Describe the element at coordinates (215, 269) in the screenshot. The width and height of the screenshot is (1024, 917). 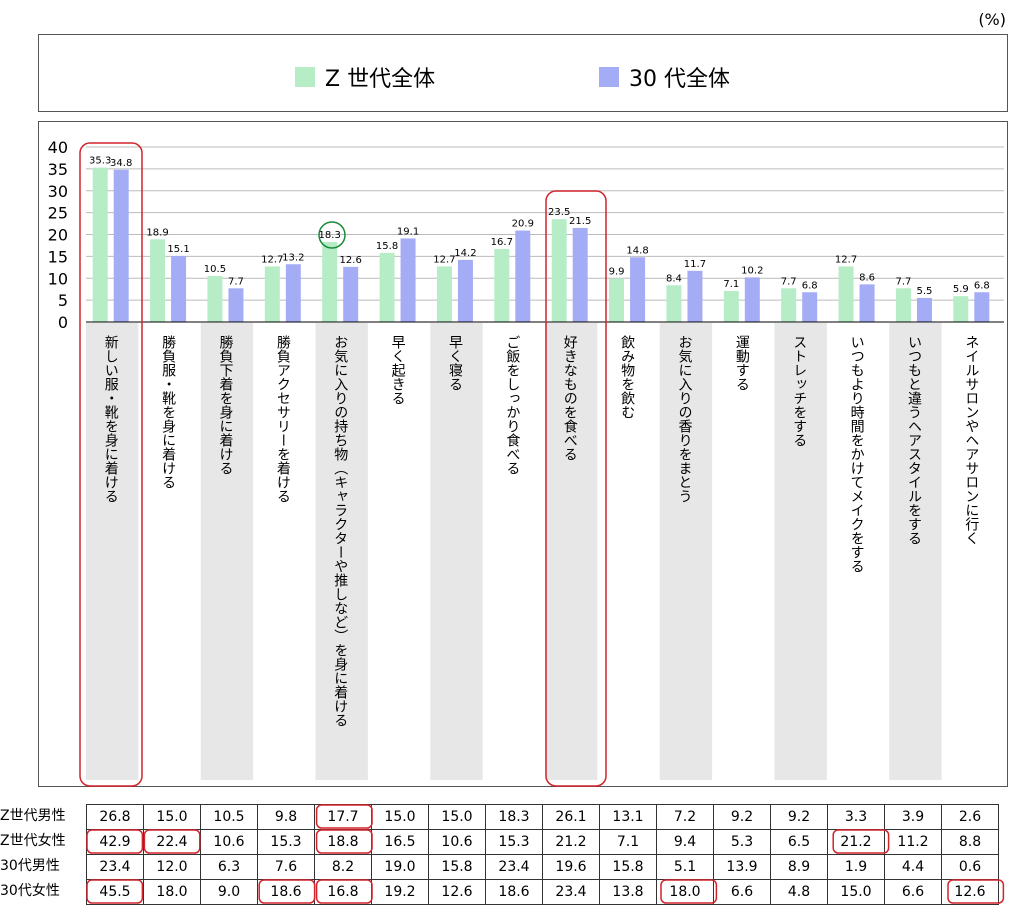
I see `bar-value-label: 10.5` at that location.